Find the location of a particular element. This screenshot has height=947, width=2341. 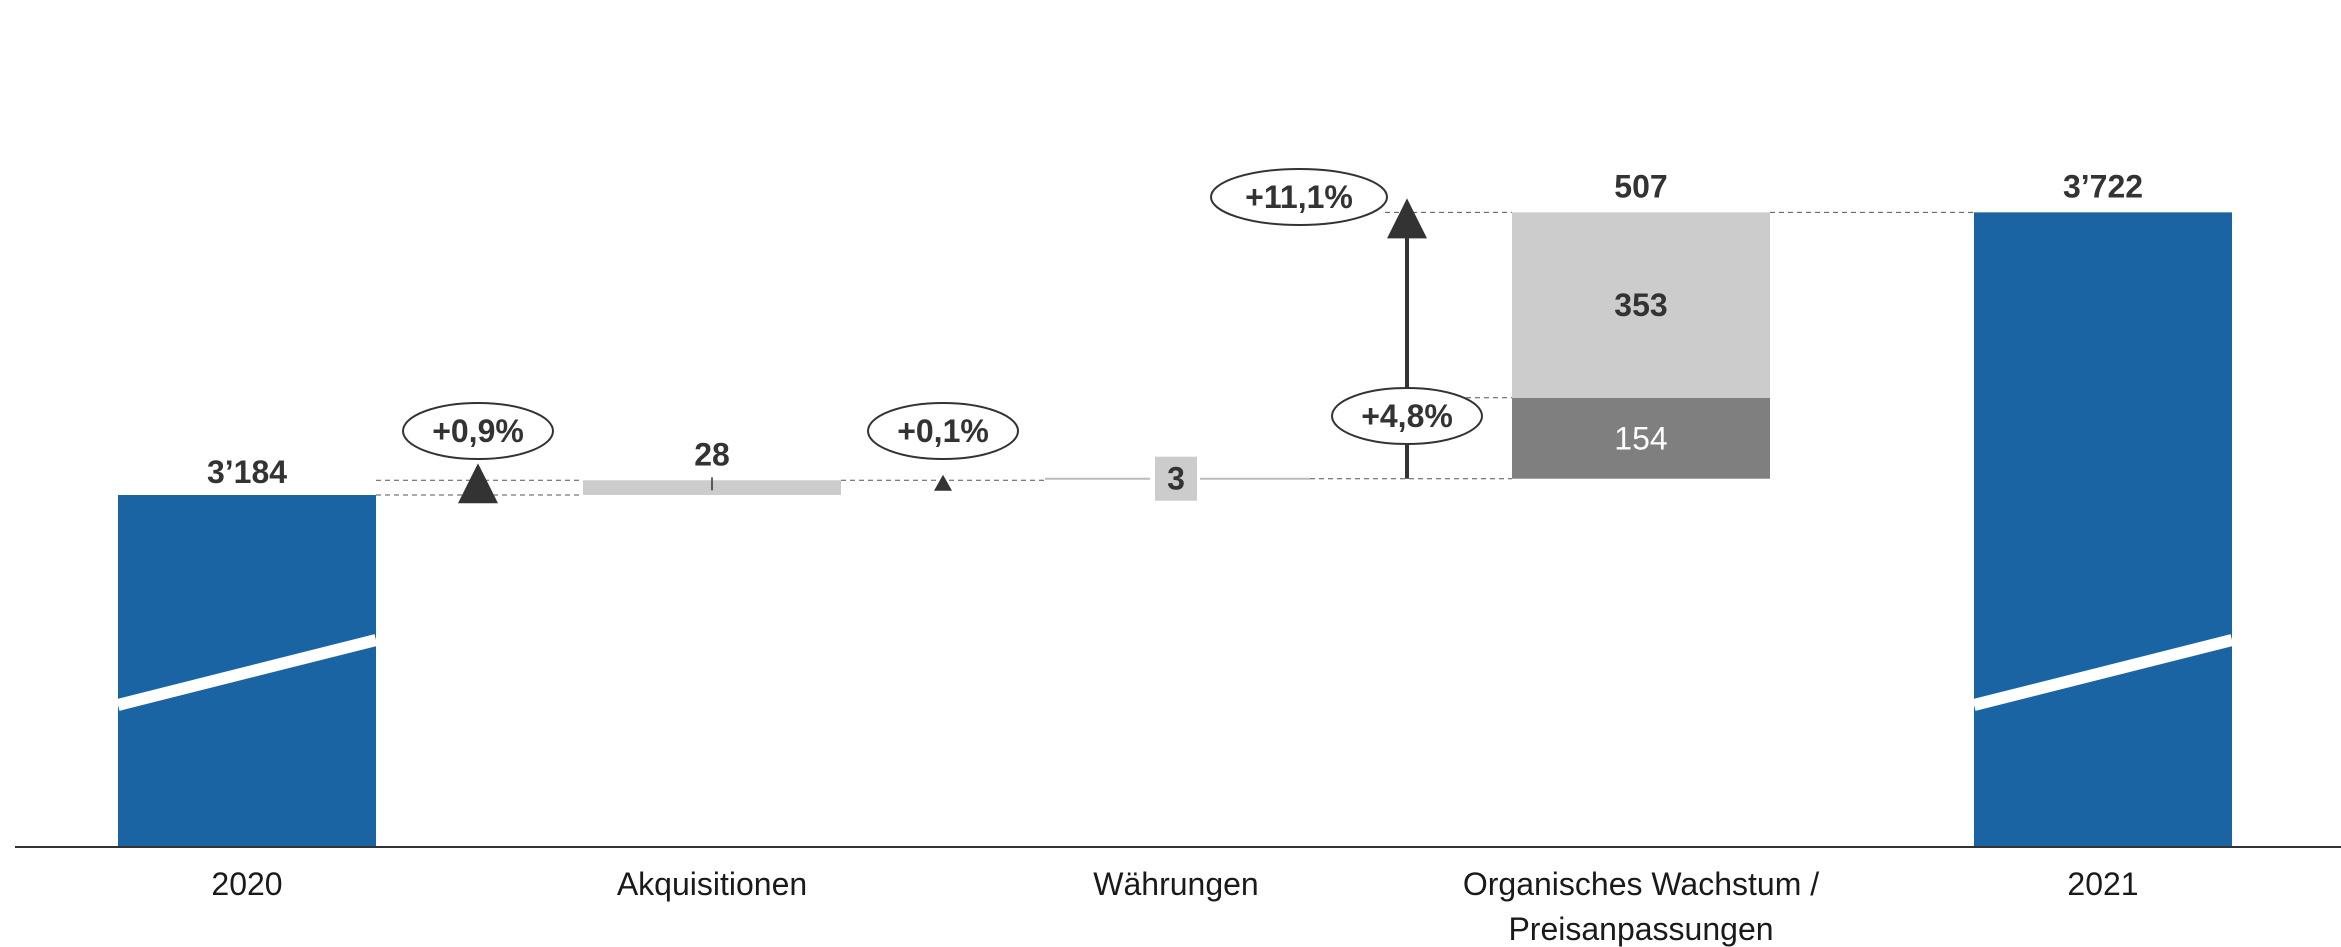

pct-bubble-segment-lower is located at coordinates (1407, 416).